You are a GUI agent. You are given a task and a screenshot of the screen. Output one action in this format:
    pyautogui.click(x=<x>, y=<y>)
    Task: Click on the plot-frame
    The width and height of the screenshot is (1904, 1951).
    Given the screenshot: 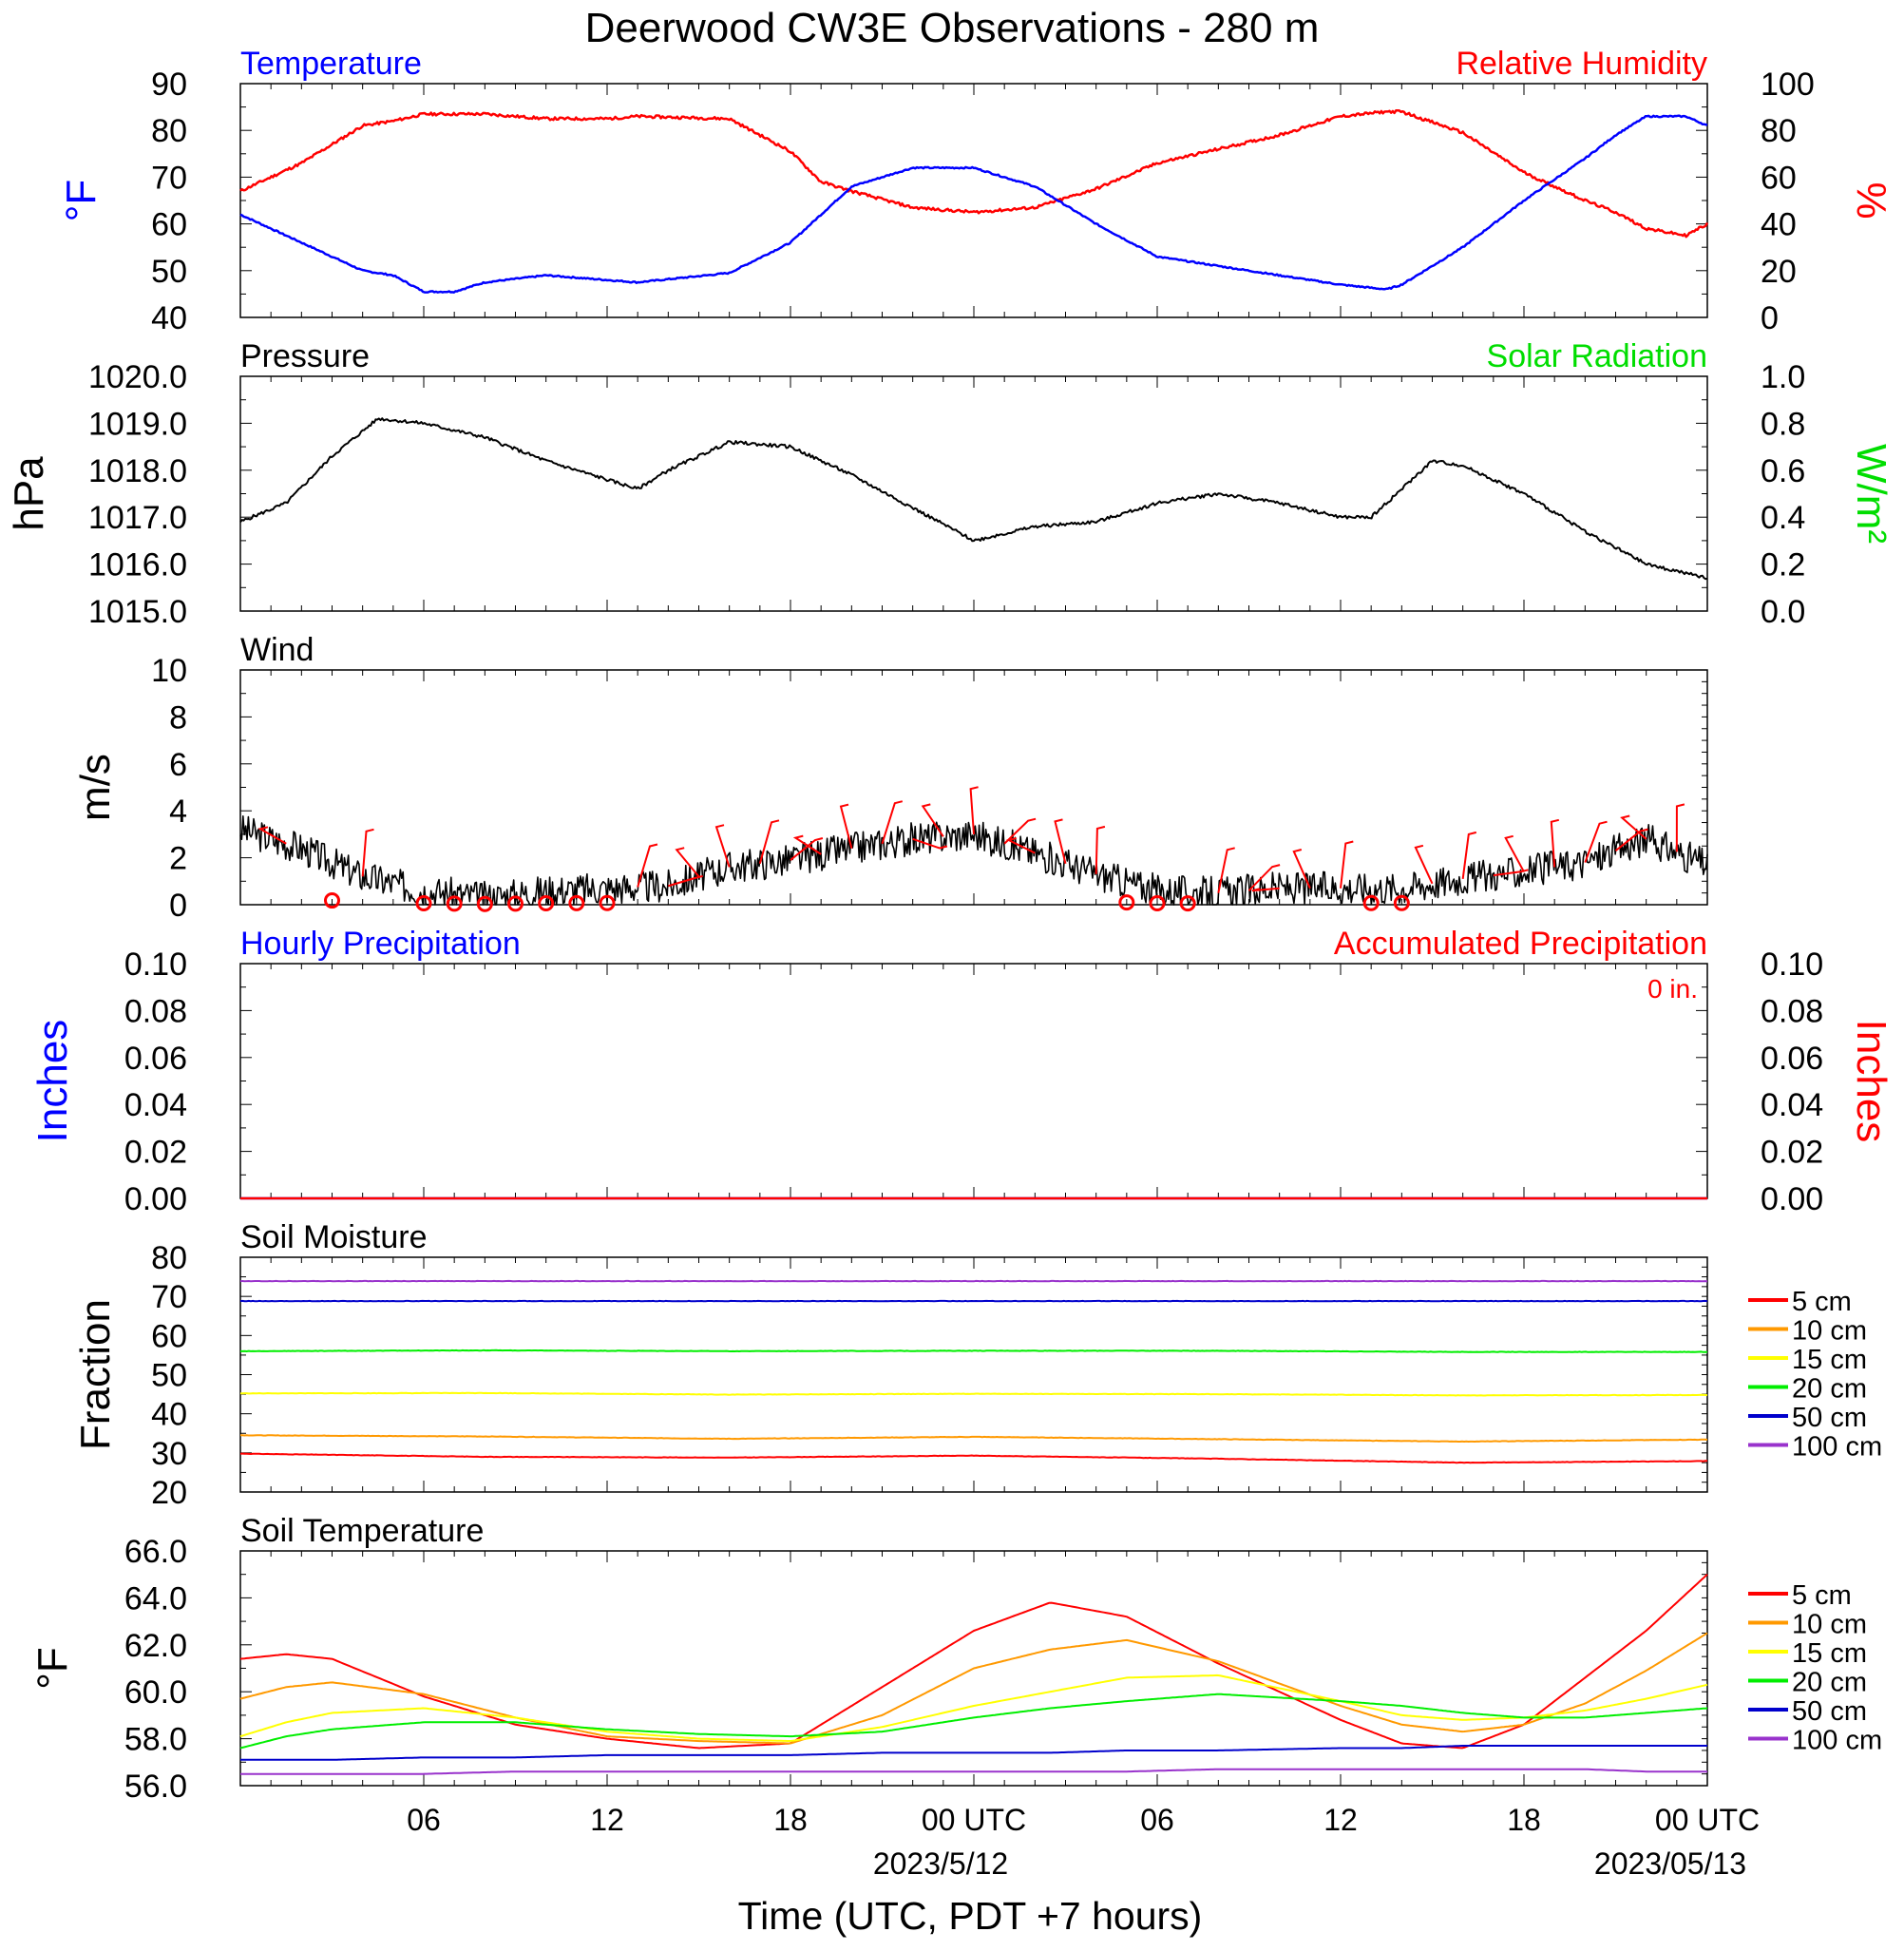 What is the action you would take?
    pyautogui.click(x=974, y=201)
    